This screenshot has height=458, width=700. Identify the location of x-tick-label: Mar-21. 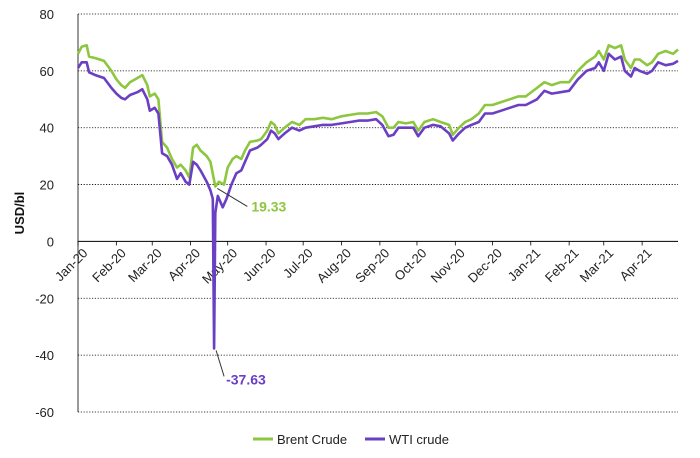
(597, 265).